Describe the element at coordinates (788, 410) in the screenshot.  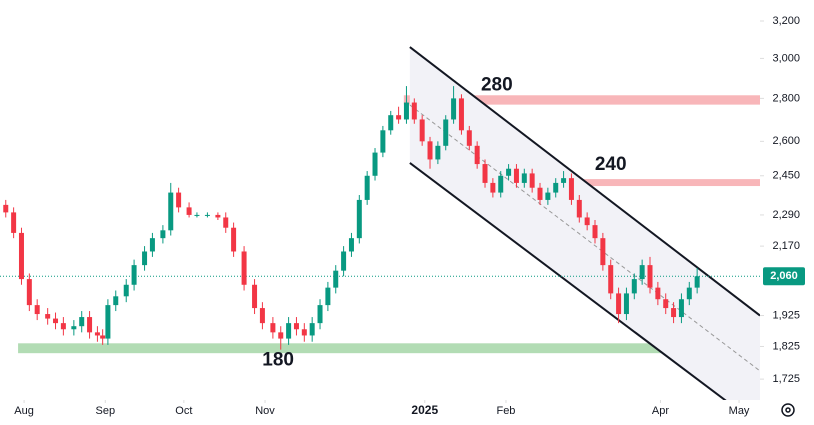
I see `settings-icon` at that location.